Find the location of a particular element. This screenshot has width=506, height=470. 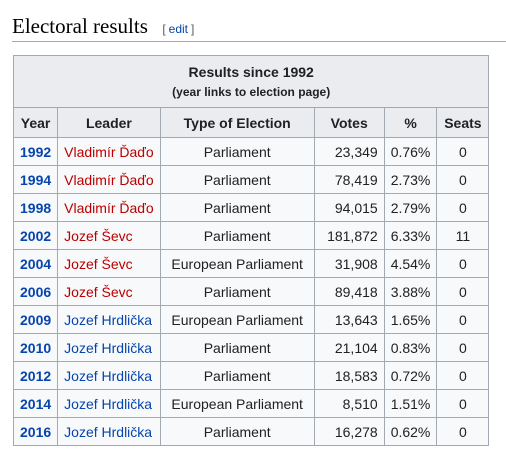

table-row: 1992 Vladimír Ďaďo Parliament 23,349 0.76% 0 is located at coordinates (251, 151).